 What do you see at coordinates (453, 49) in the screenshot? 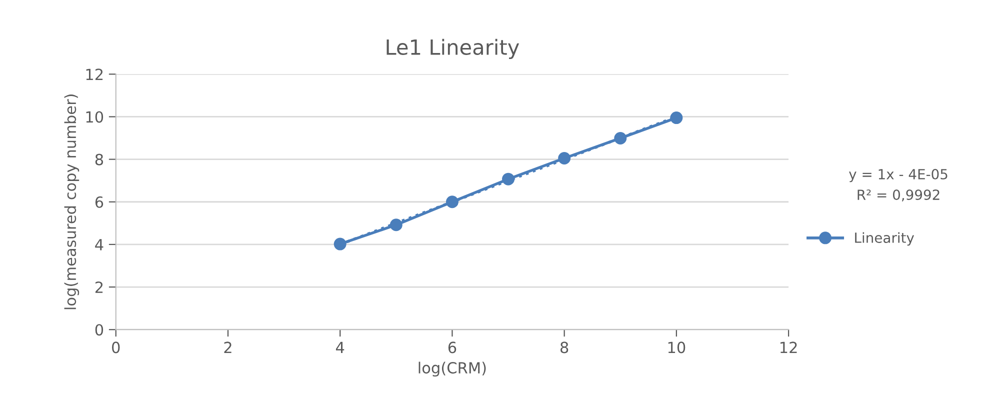
I see `chart-title: Le1 Linearity` at bounding box center [453, 49].